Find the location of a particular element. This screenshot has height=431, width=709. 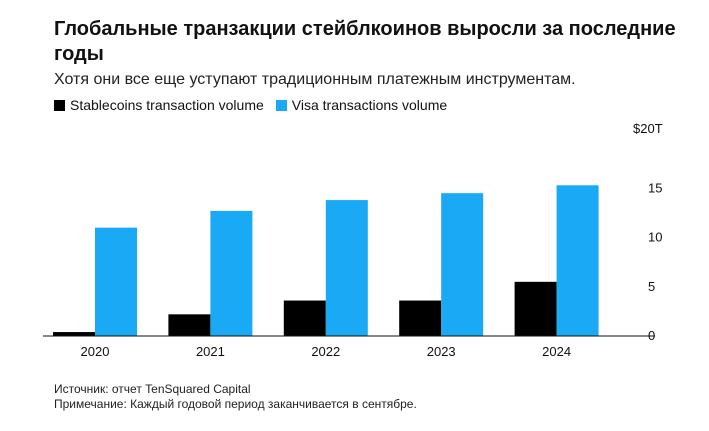

bar-visa-transactions-volume-2023 is located at coordinates (462, 264).